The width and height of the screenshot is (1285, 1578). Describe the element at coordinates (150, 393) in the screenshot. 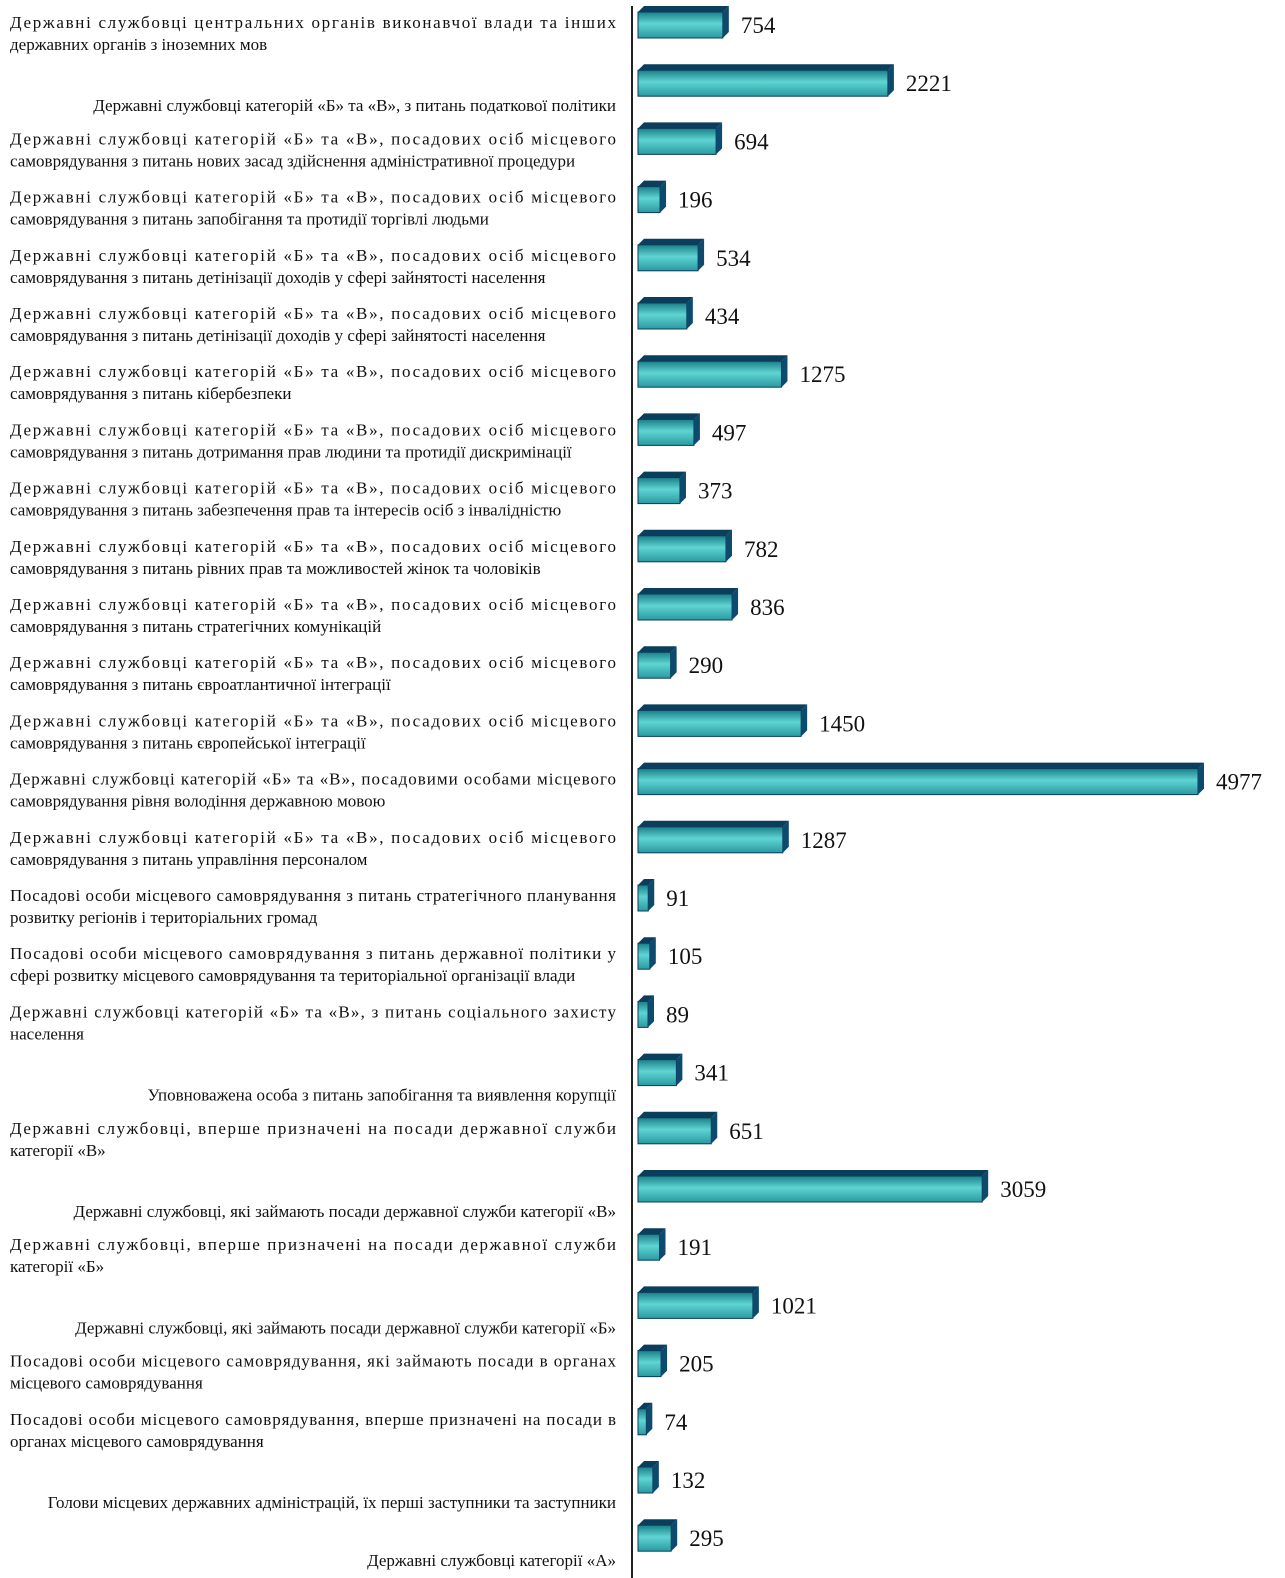

I see `category-label: самоврядування з питань кібербезпеки` at that location.